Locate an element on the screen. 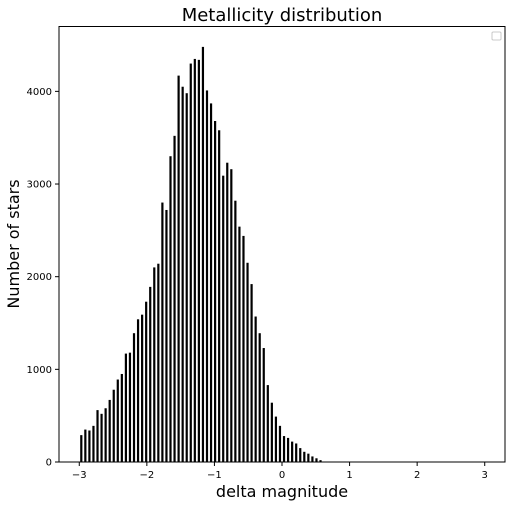 Image resolution: width=512 pixels, height=505 pixels. y-tick-label: 2000 is located at coordinates (39, 277).